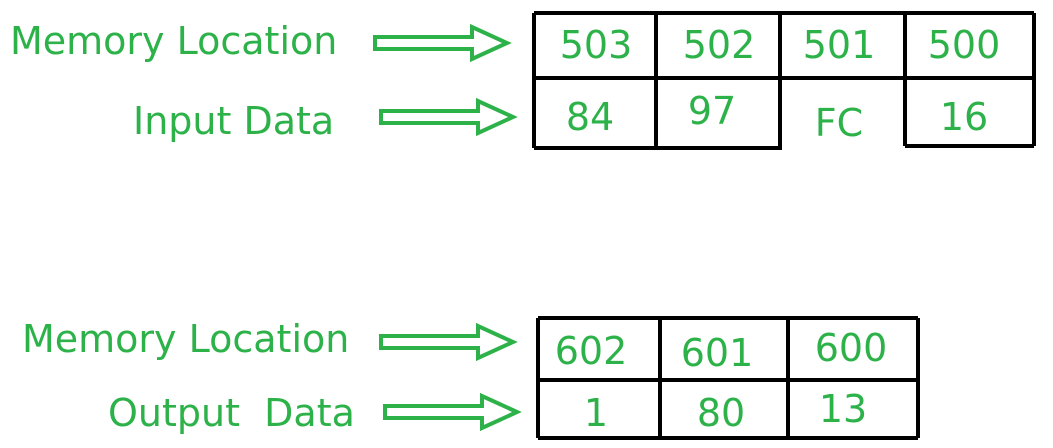 Image resolution: width=1053 pixels, height=448 pixels. Describe the element at coordinates (591, 351) in the screenshot. I see `output-address-cell: 602` at that location.